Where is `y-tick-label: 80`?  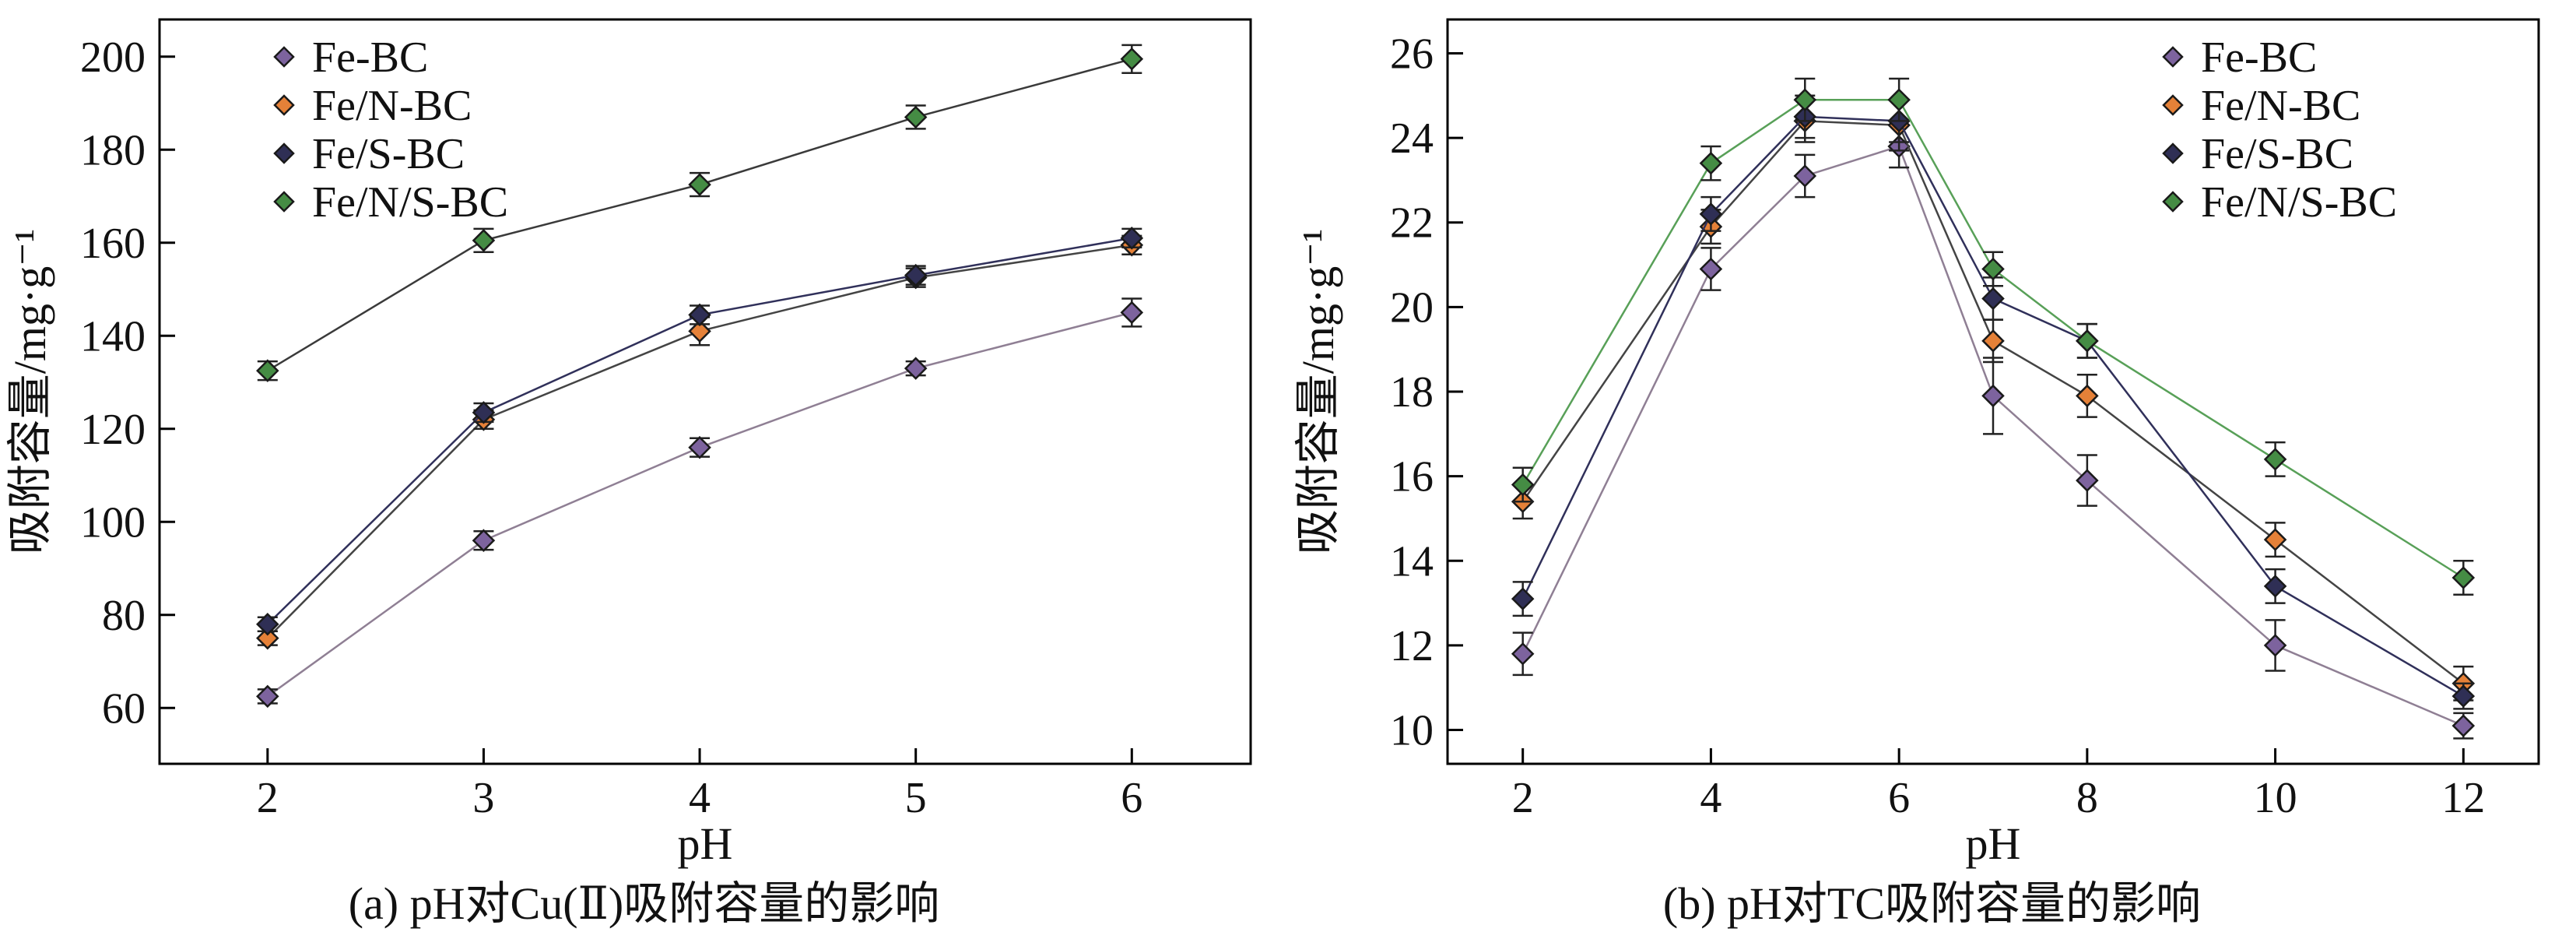 y-tick-label: 80 is located at coordinates (124, 616).